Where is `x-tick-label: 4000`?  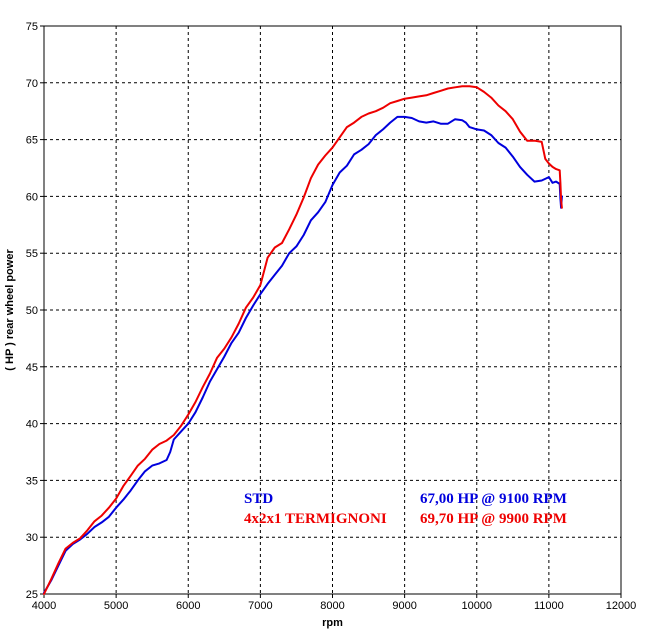 x-tick-label: 4000 is located at coordinates (44, 606).